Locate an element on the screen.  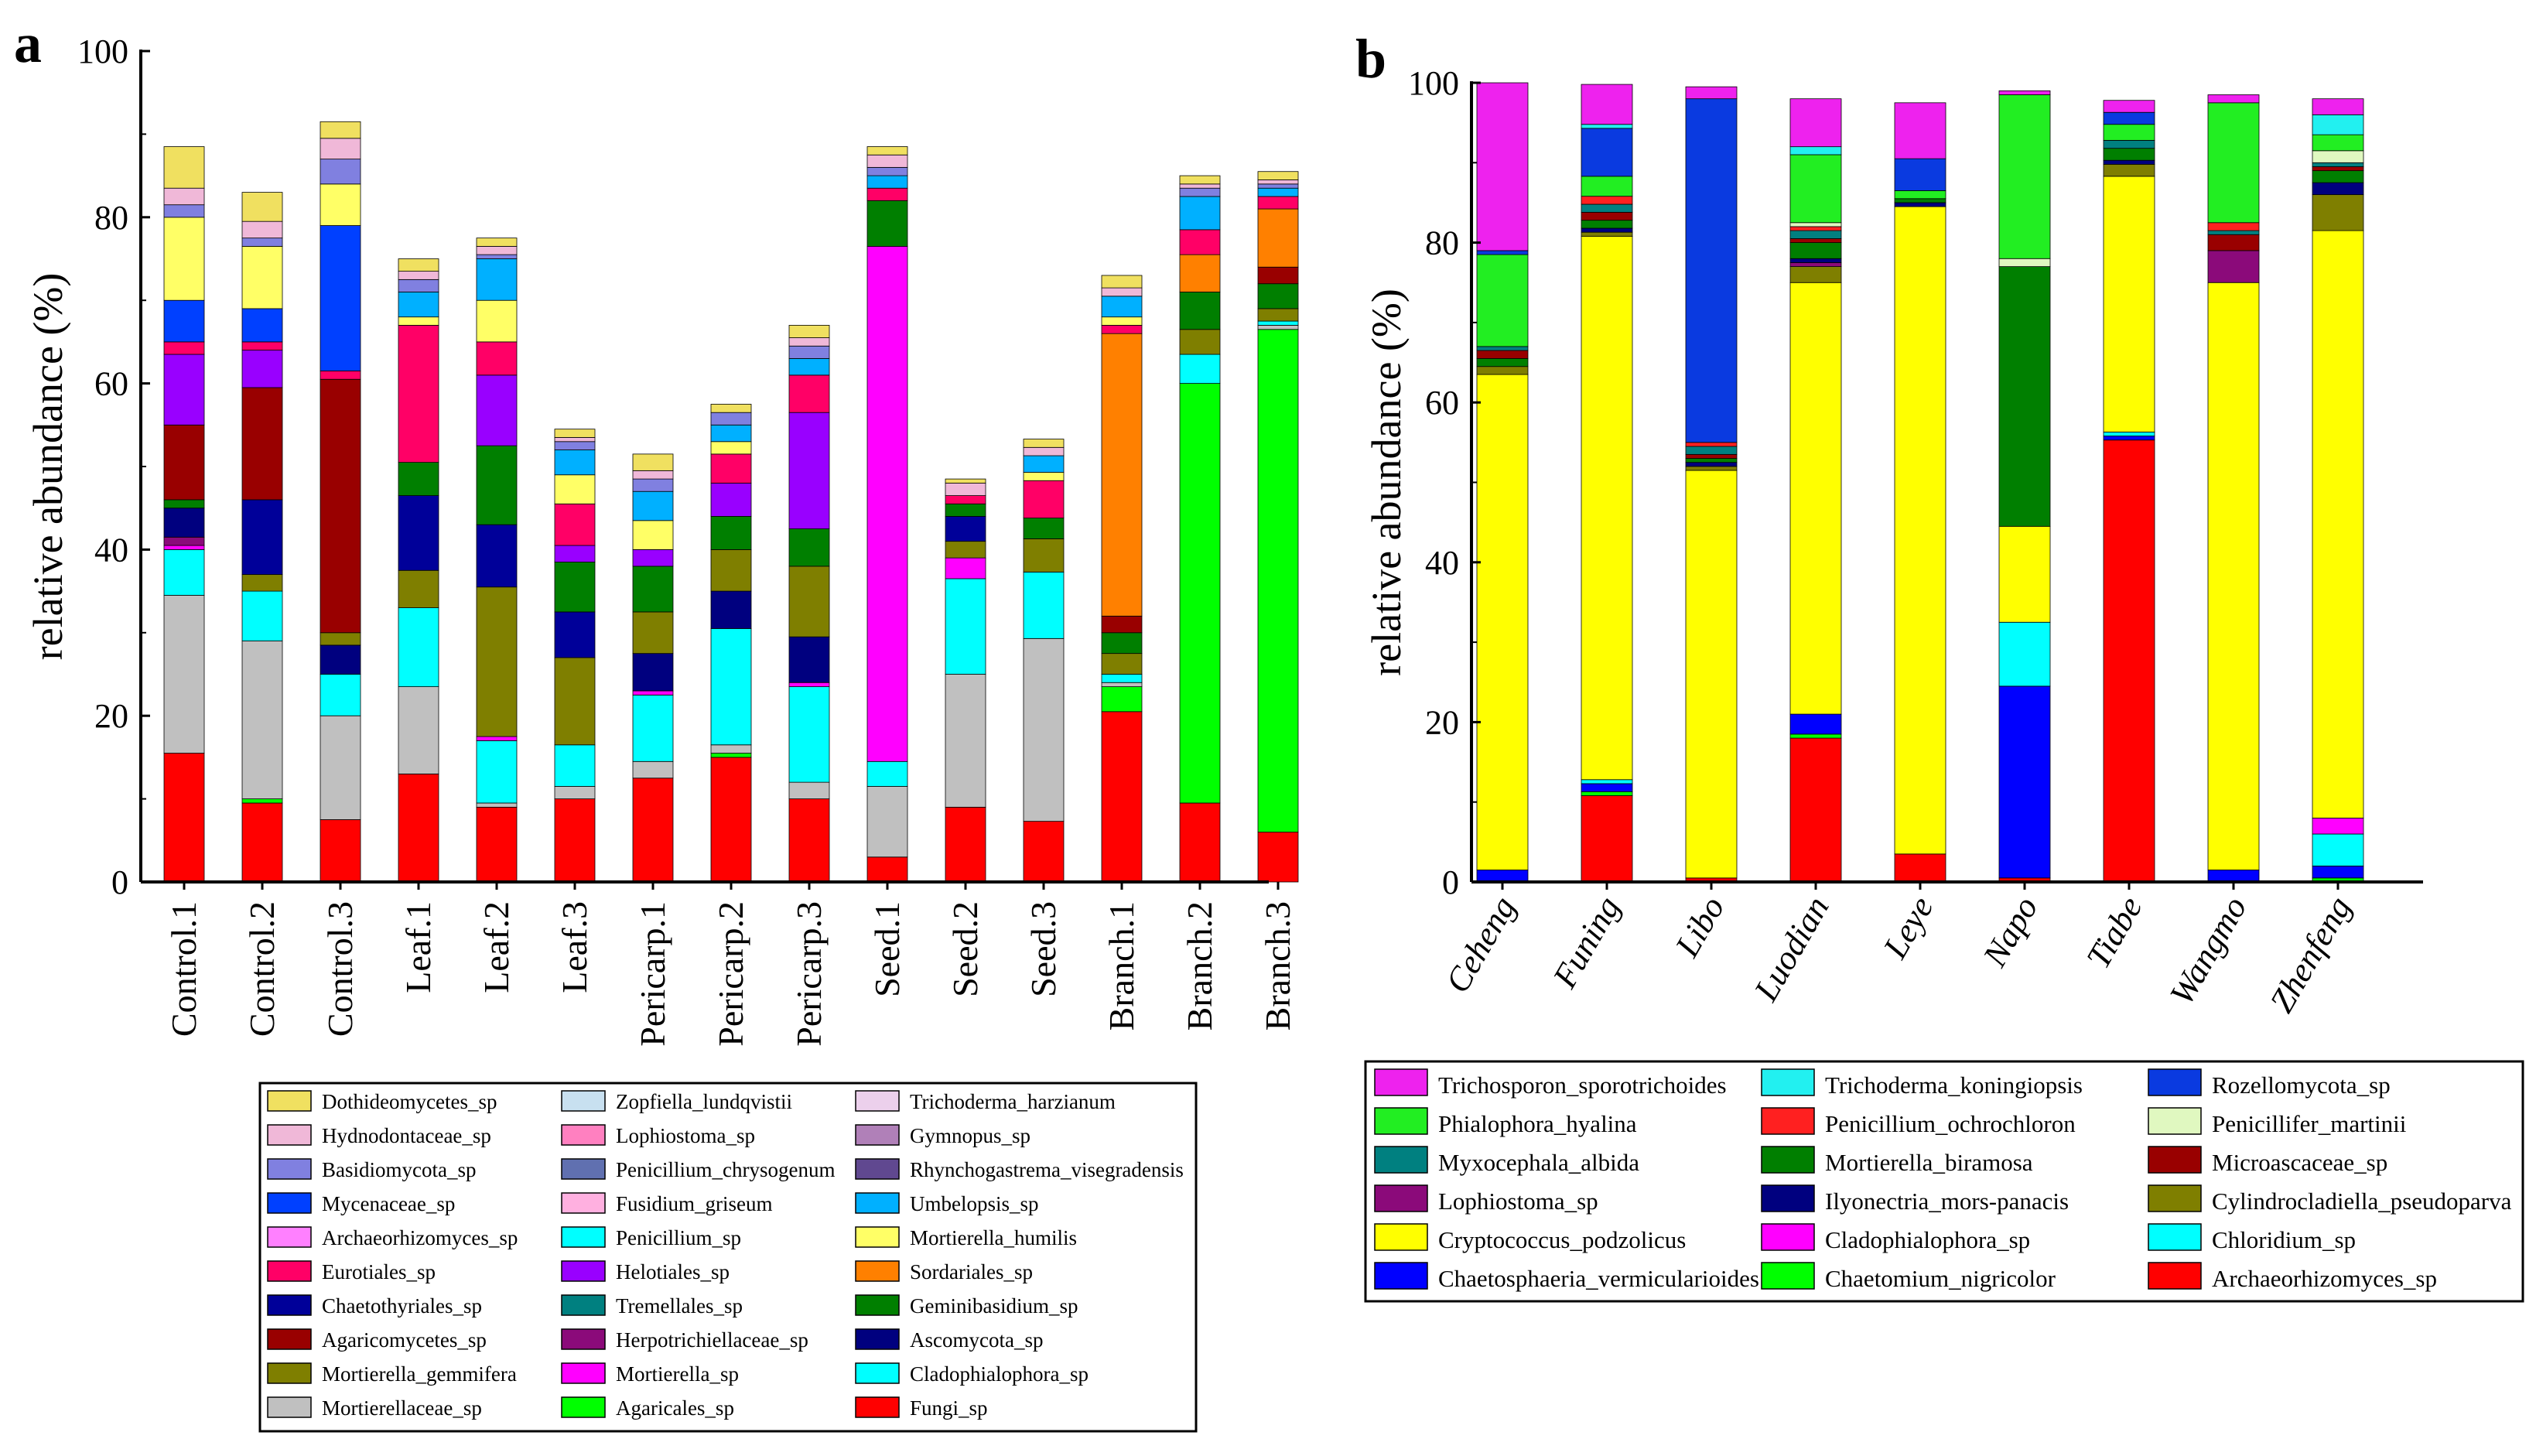
legend-label: Mortierella_gemmifera is located at coordinates (419, 1374).